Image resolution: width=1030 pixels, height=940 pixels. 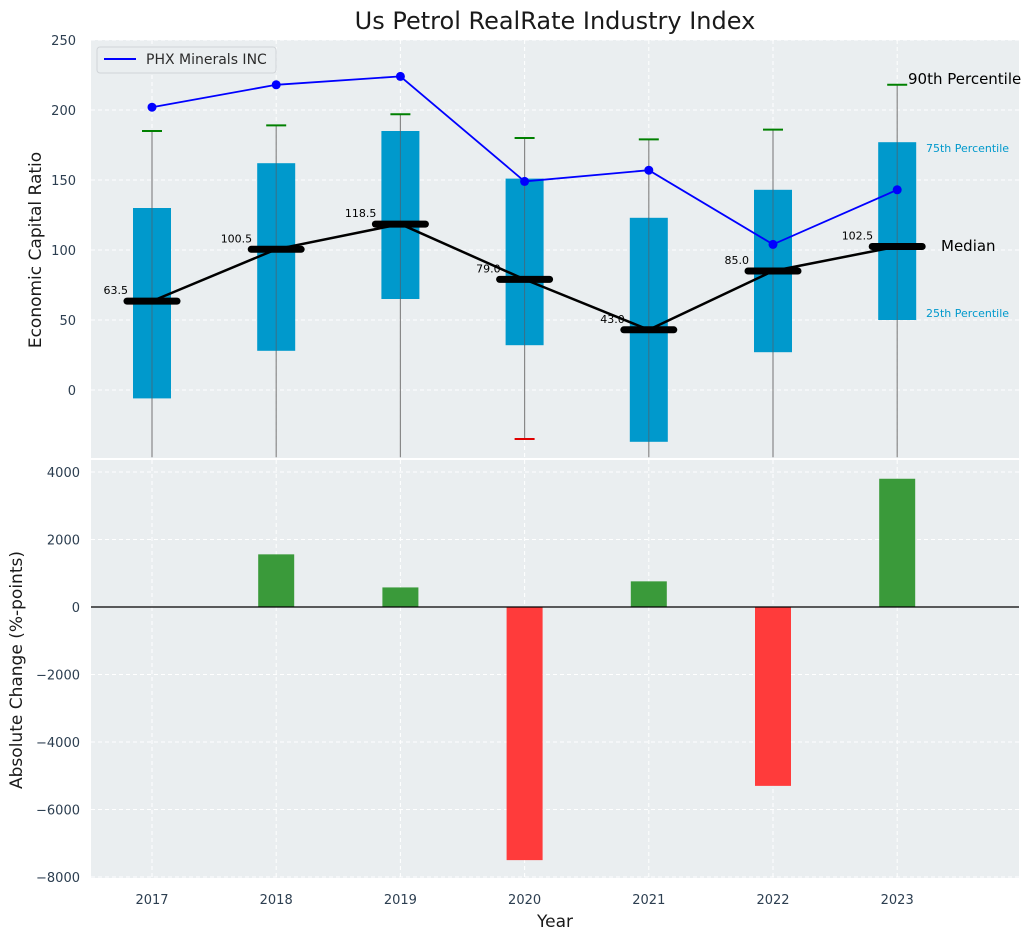 What do you see at coordinates (968, 246) in the screenshot?
I see `annotation-median: Median` at bounding box center [968, 246].